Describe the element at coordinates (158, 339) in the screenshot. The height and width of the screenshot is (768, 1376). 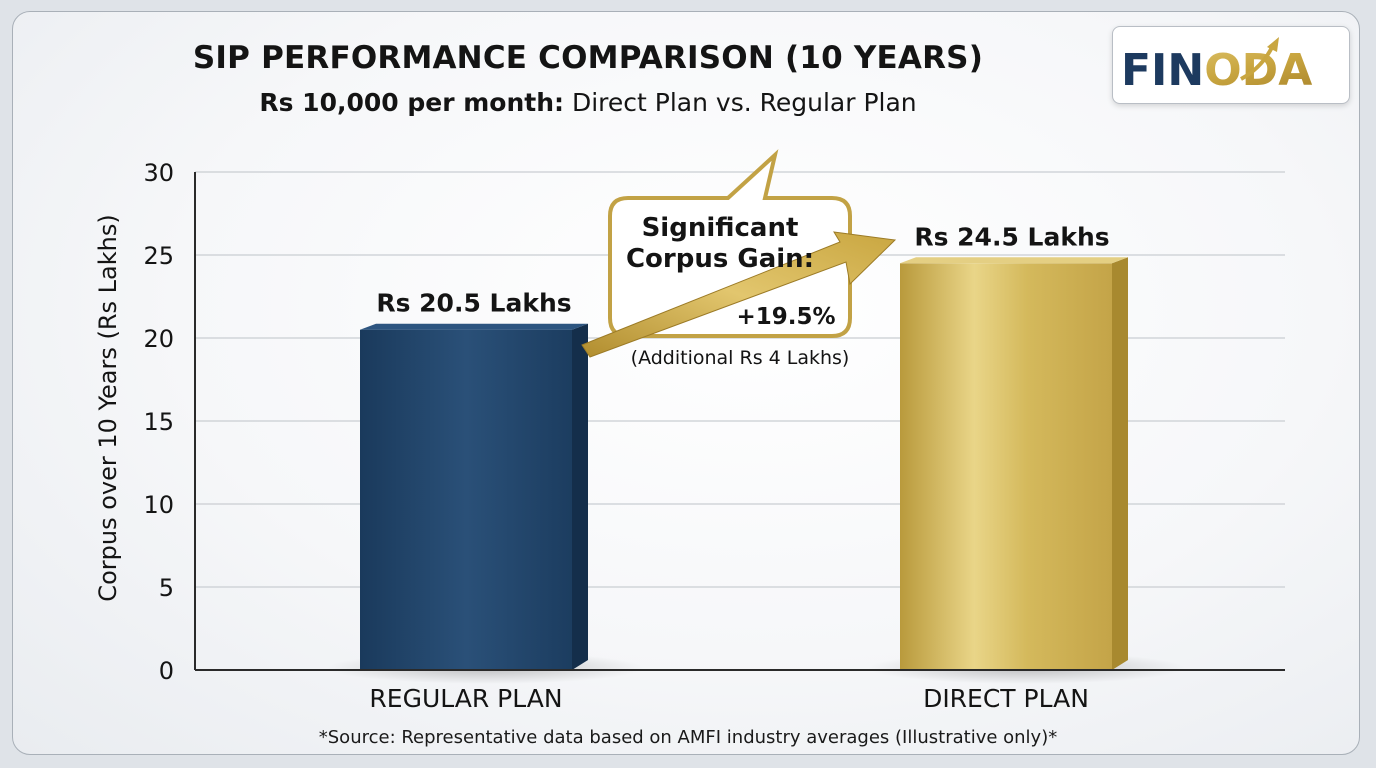
I see `y-tick-label: 20` at that location.